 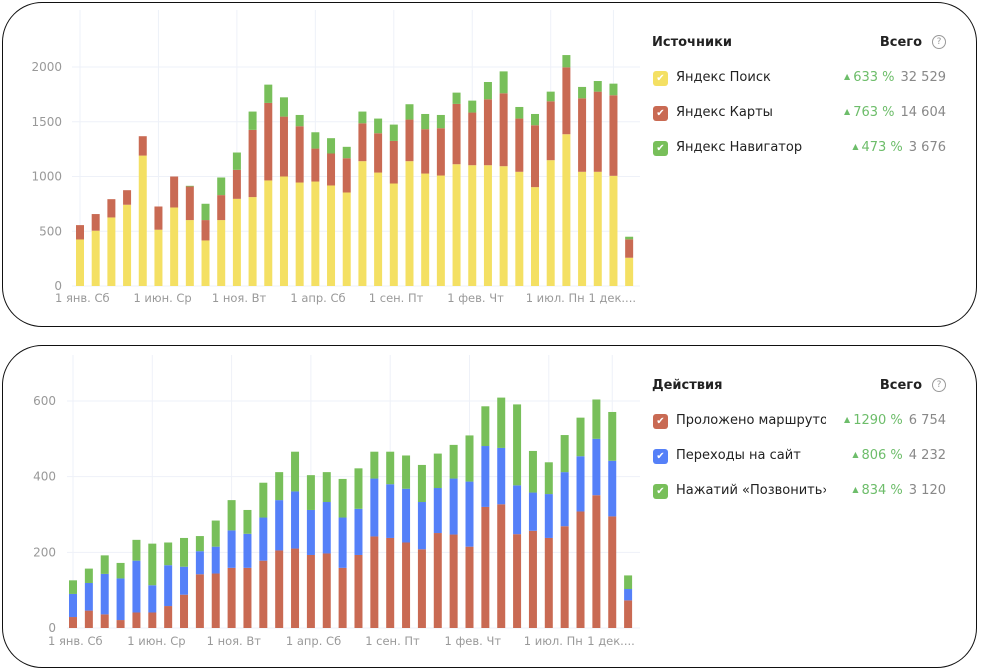 What do you see at coordinates (802, 464) in the screenshot?
I see `legend-item: ✔ Переходы на сайт ▲ 806 % 4 232` at bounding box center [802, 464].